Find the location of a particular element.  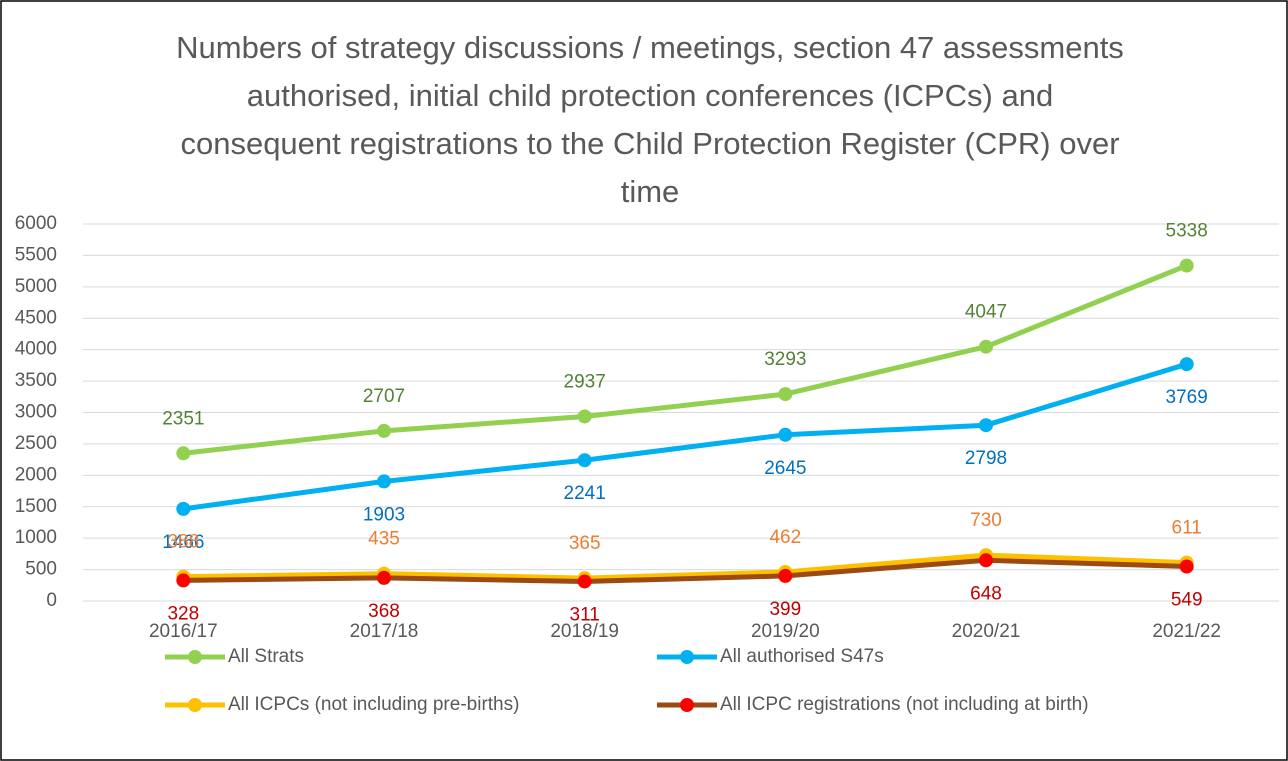

legend-label: All authorised S47s is located at coordinates (802, 656).